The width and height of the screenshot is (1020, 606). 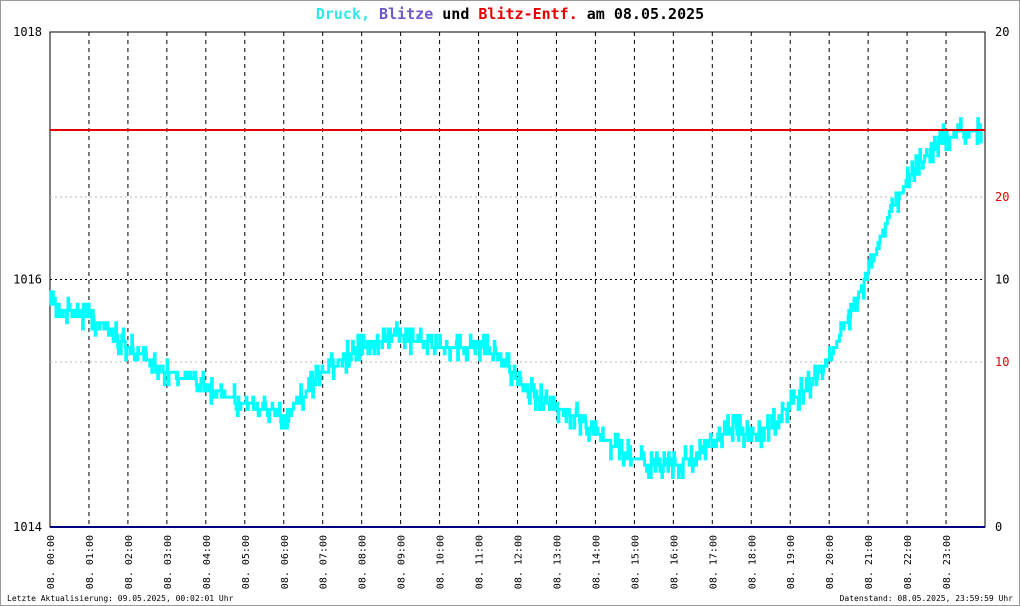 I want to click on x-tick-label: 08. 14:00, so click(x=596, y=562).